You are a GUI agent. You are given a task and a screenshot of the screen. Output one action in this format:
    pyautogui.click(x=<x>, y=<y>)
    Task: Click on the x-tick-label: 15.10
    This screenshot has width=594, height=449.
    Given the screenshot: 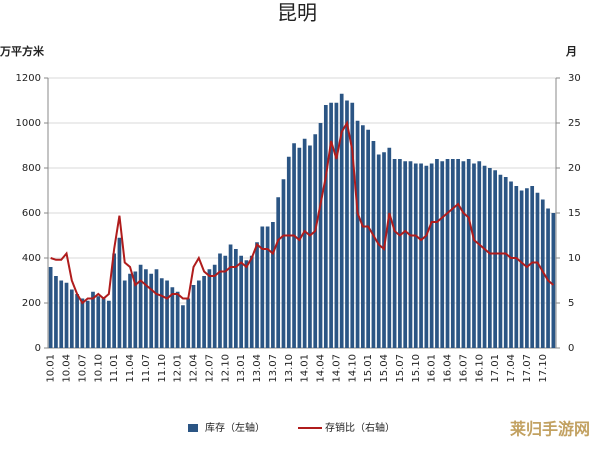 What is the action you would take?
    pyautogui.click(x=416, y=368)
    